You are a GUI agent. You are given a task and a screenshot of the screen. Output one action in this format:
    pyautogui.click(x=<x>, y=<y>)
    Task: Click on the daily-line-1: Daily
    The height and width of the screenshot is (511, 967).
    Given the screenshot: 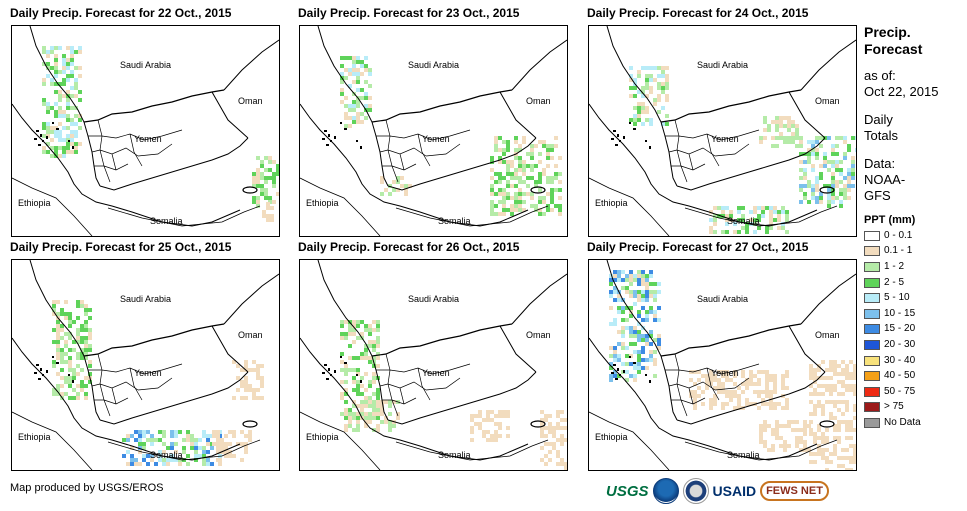 What is the action you would take?
    pyautogui.click(x=878, y=119)
    